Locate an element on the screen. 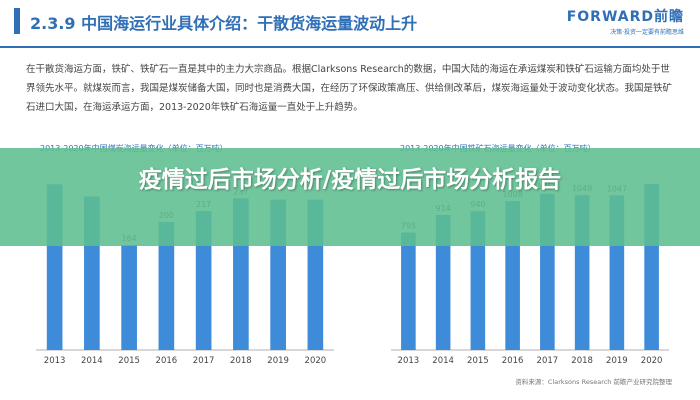  bar-2014 is located at coordinates (443, 282).